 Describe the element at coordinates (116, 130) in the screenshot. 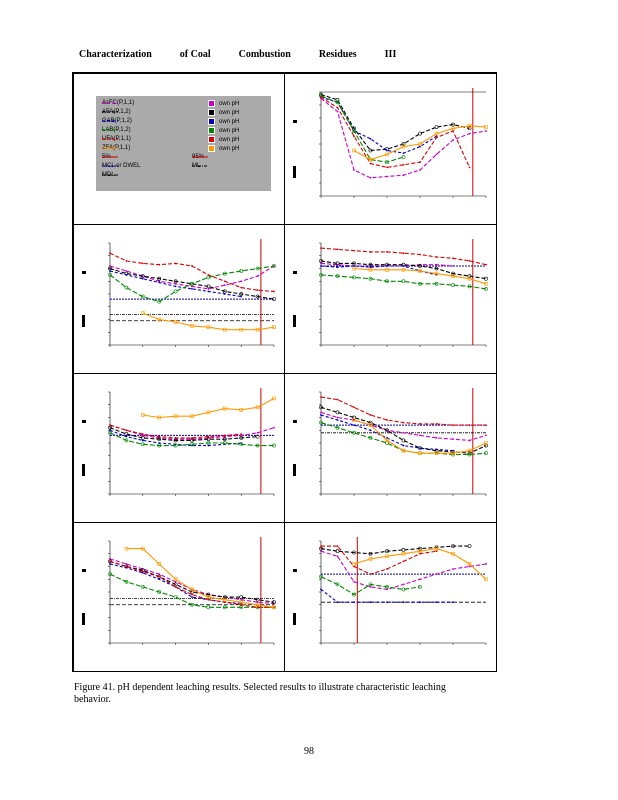

I see `legend-label: LAB(P,1,2)` at that location.